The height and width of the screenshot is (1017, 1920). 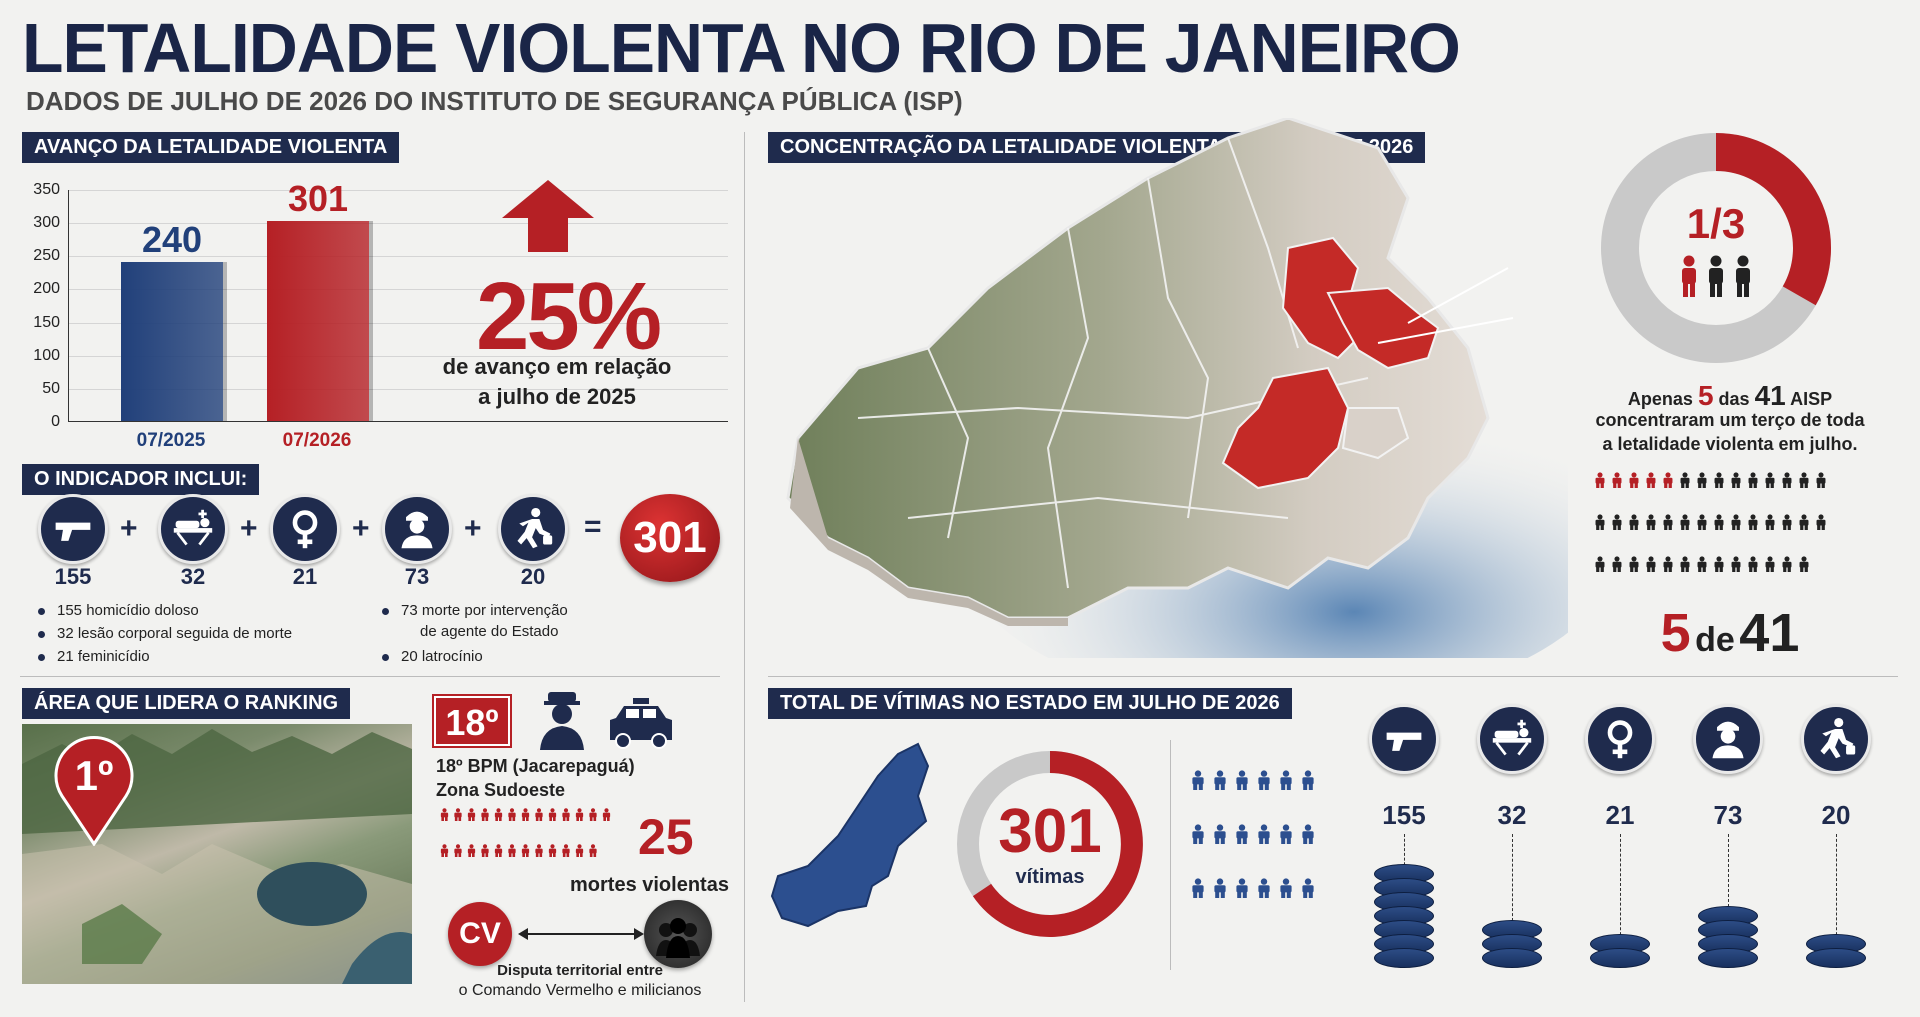 What do you see at coordinates (46, 322) in the screenshot?
I see `y-tick-label: 150` at bounding box center [46, 322].